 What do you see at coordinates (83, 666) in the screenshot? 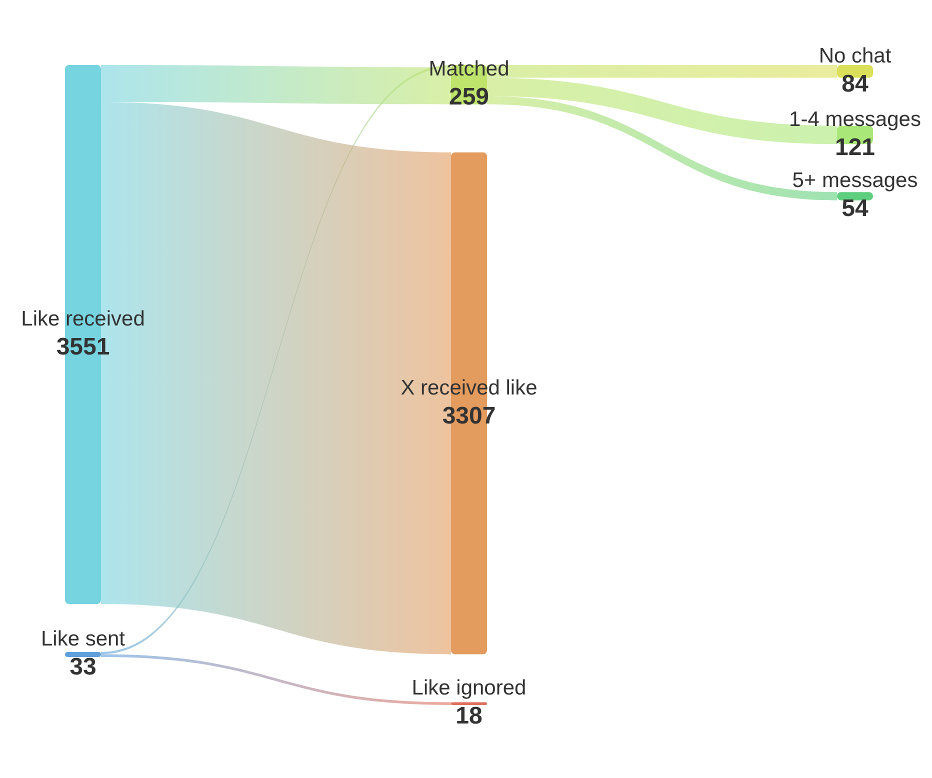
I see `data-label: 33` at bounding box center [83, 666].